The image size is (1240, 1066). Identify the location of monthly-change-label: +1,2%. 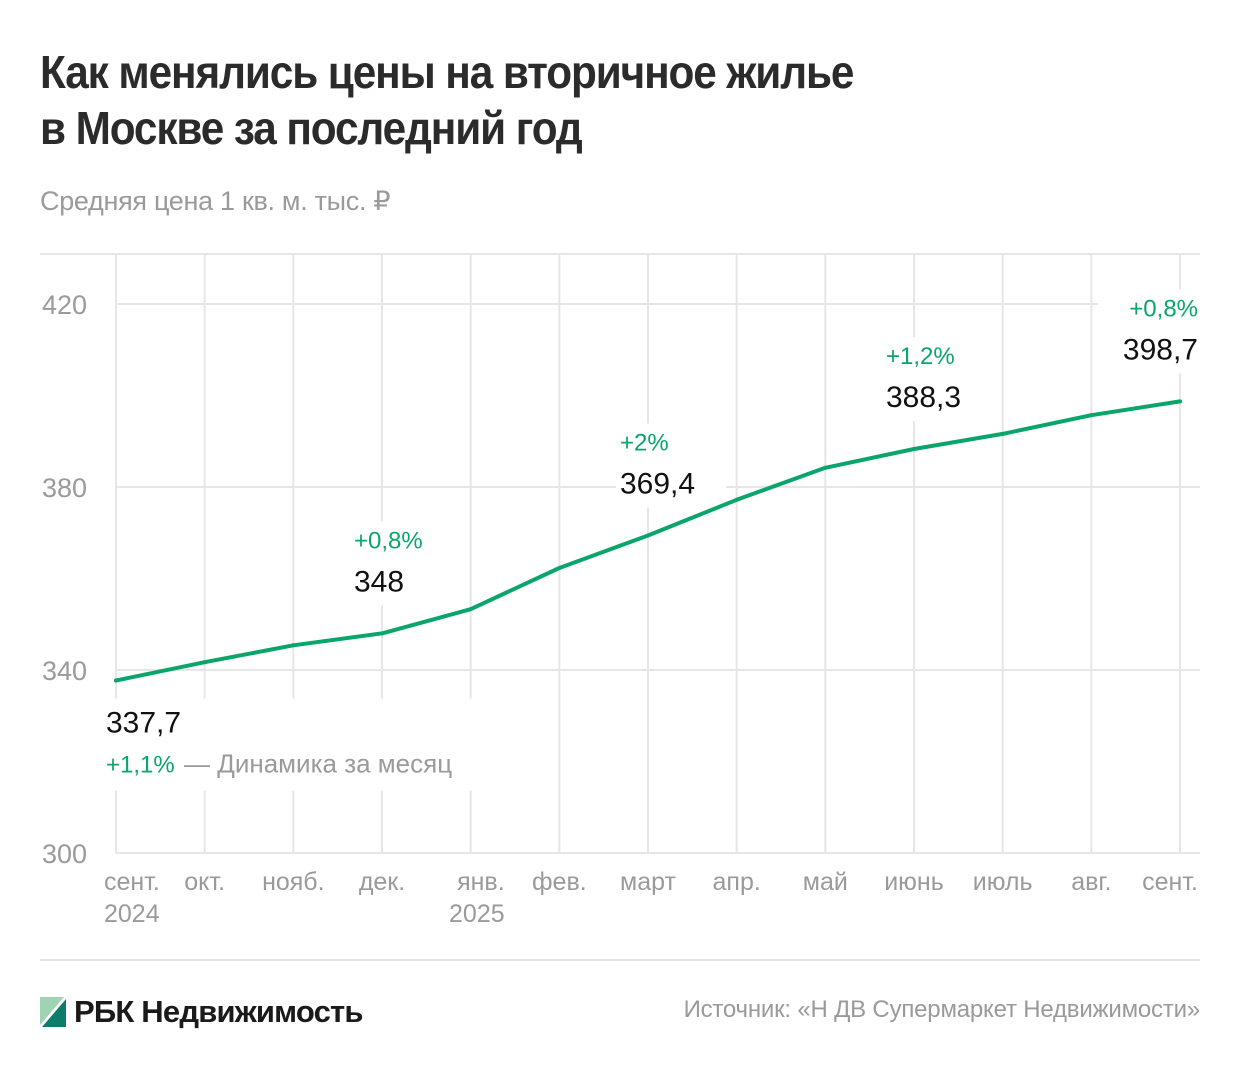
(920, 356).